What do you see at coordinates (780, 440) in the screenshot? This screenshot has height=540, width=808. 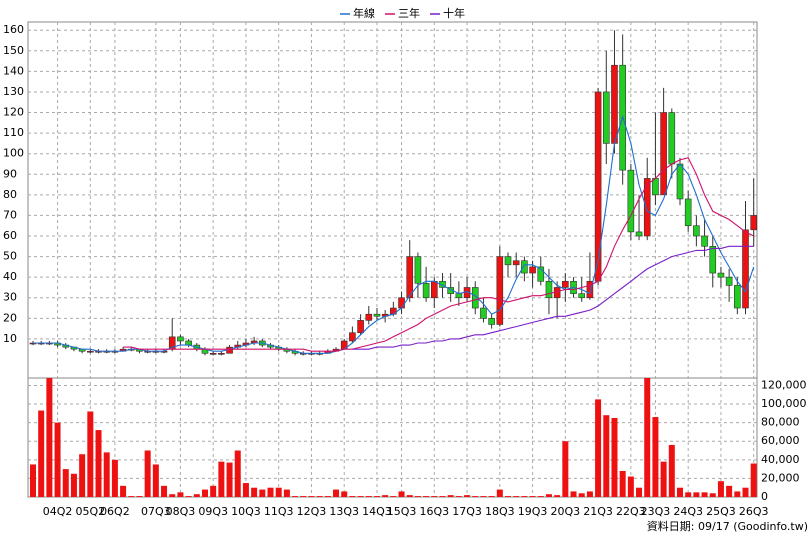 I see `y2-tick-label: 60,000` at bounding box center [780, 440].